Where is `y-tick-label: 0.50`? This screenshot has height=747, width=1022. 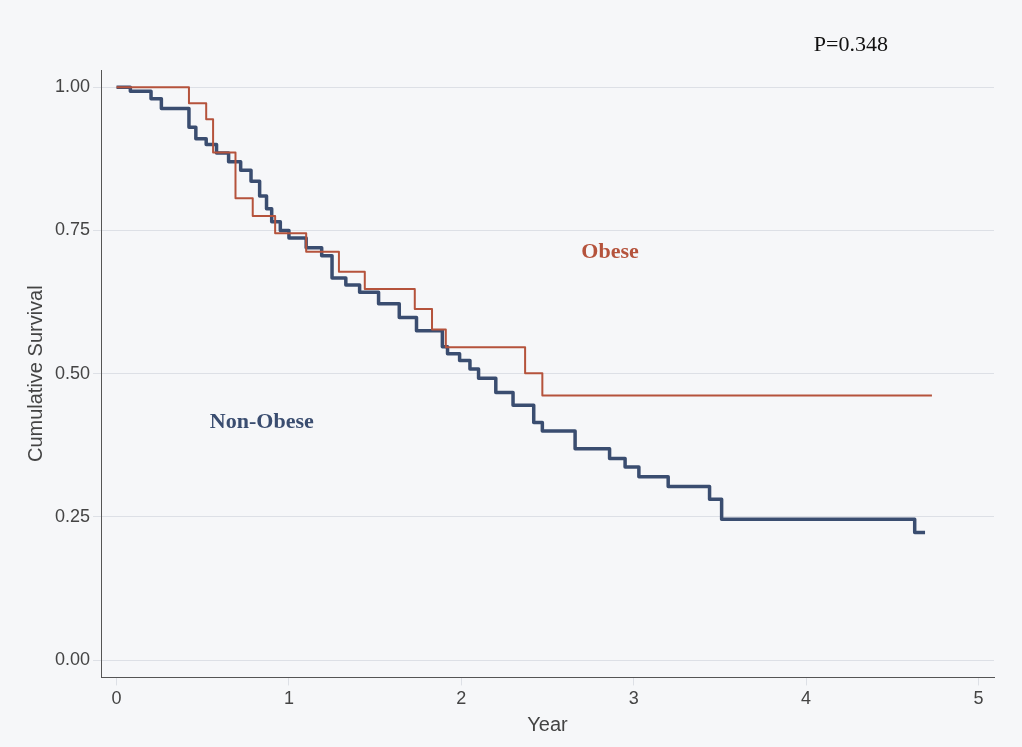 y-tick-label: 0.50 is located at coordinates (72, 372).